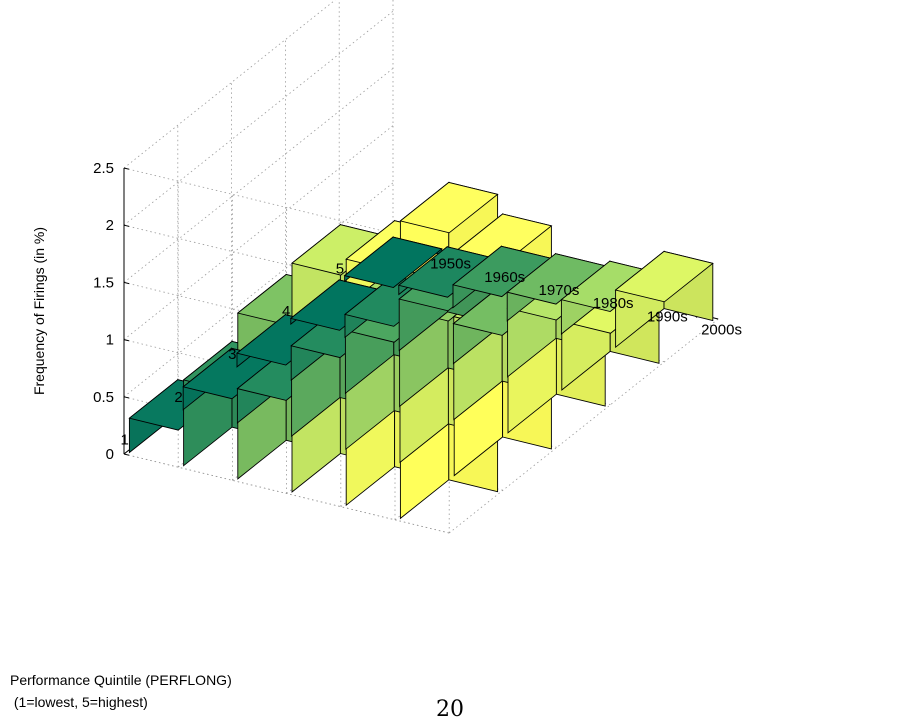 This screenshot has width=899, height=719. Describe the element at coordinates (110, 454) in the screenshot. I see `z-tick-label: 0` at that location.